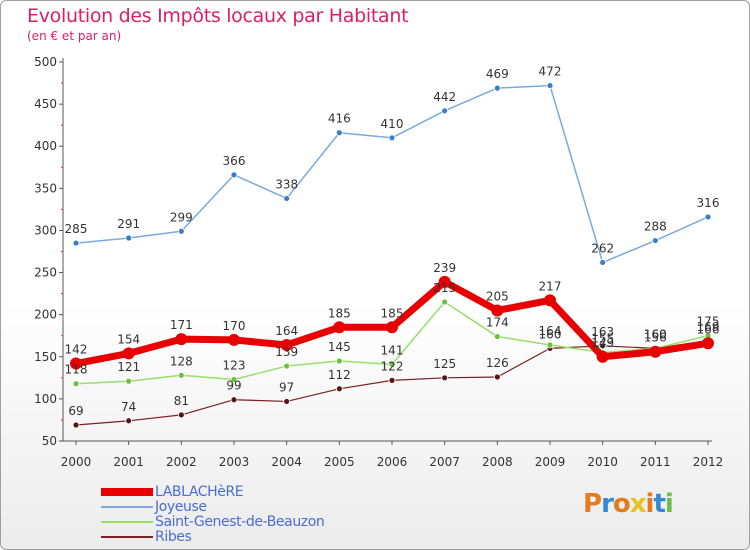 The image size is (750, 550). What do you see at coordinates (497, 296) in the screenshot?
I see `data-label-lablach-re: 205` at bounding box center [497, 296].